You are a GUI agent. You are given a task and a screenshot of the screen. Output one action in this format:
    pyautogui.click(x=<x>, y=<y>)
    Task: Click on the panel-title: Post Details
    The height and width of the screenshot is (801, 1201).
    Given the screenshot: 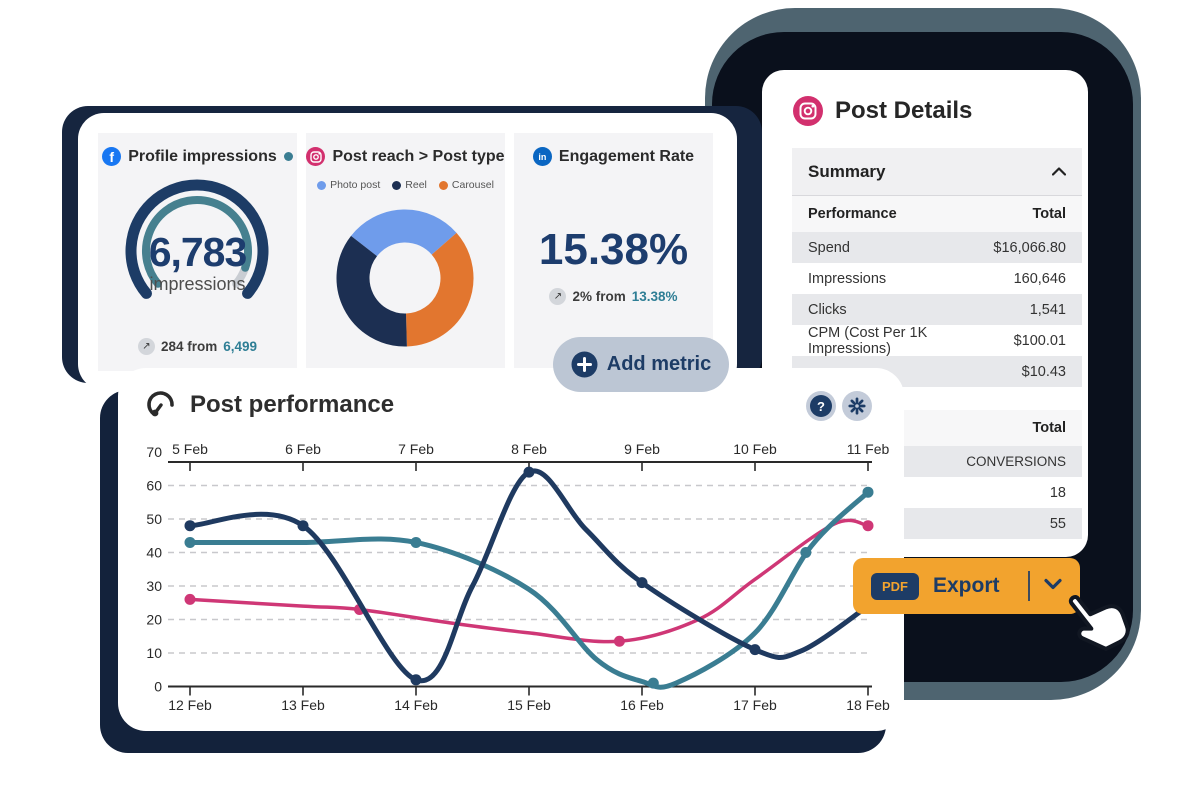 What is the action you would take?
    pyautogui.click(x=904, y=110)
    